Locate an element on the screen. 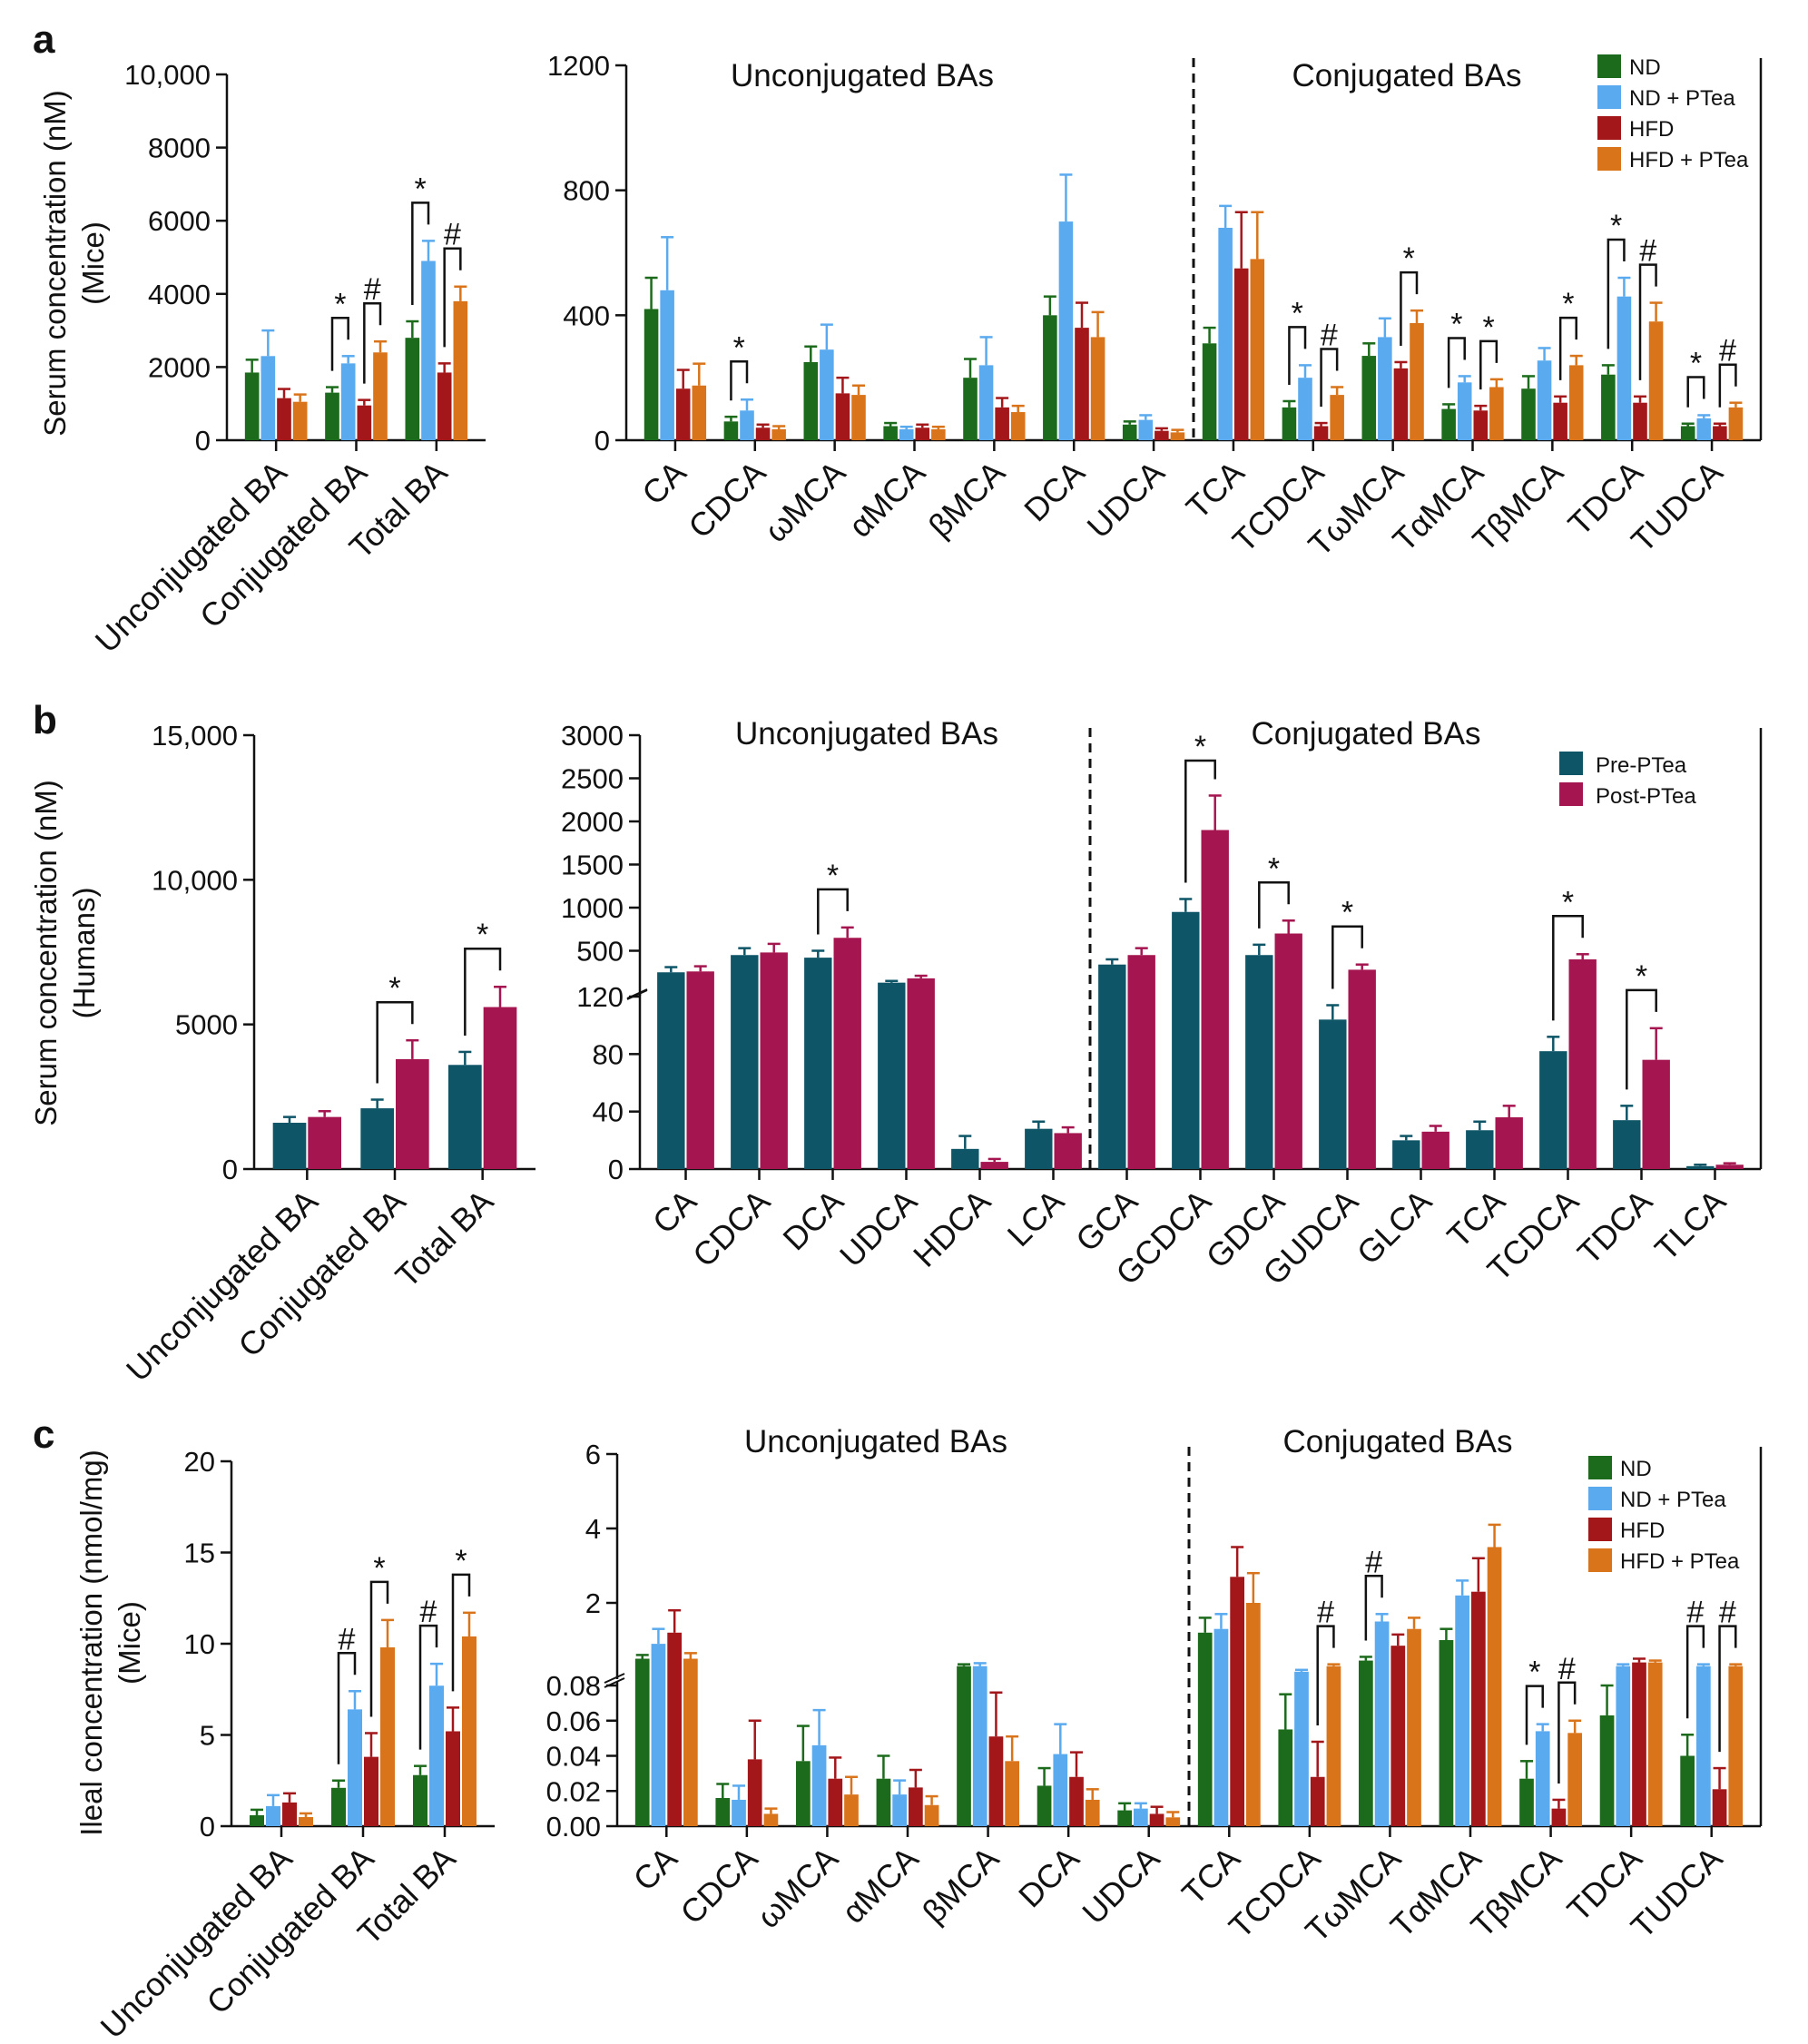 This screenshot has width=1808, height=2044. bar-nd-ptea-ca is located at coordinates (658, 1735).